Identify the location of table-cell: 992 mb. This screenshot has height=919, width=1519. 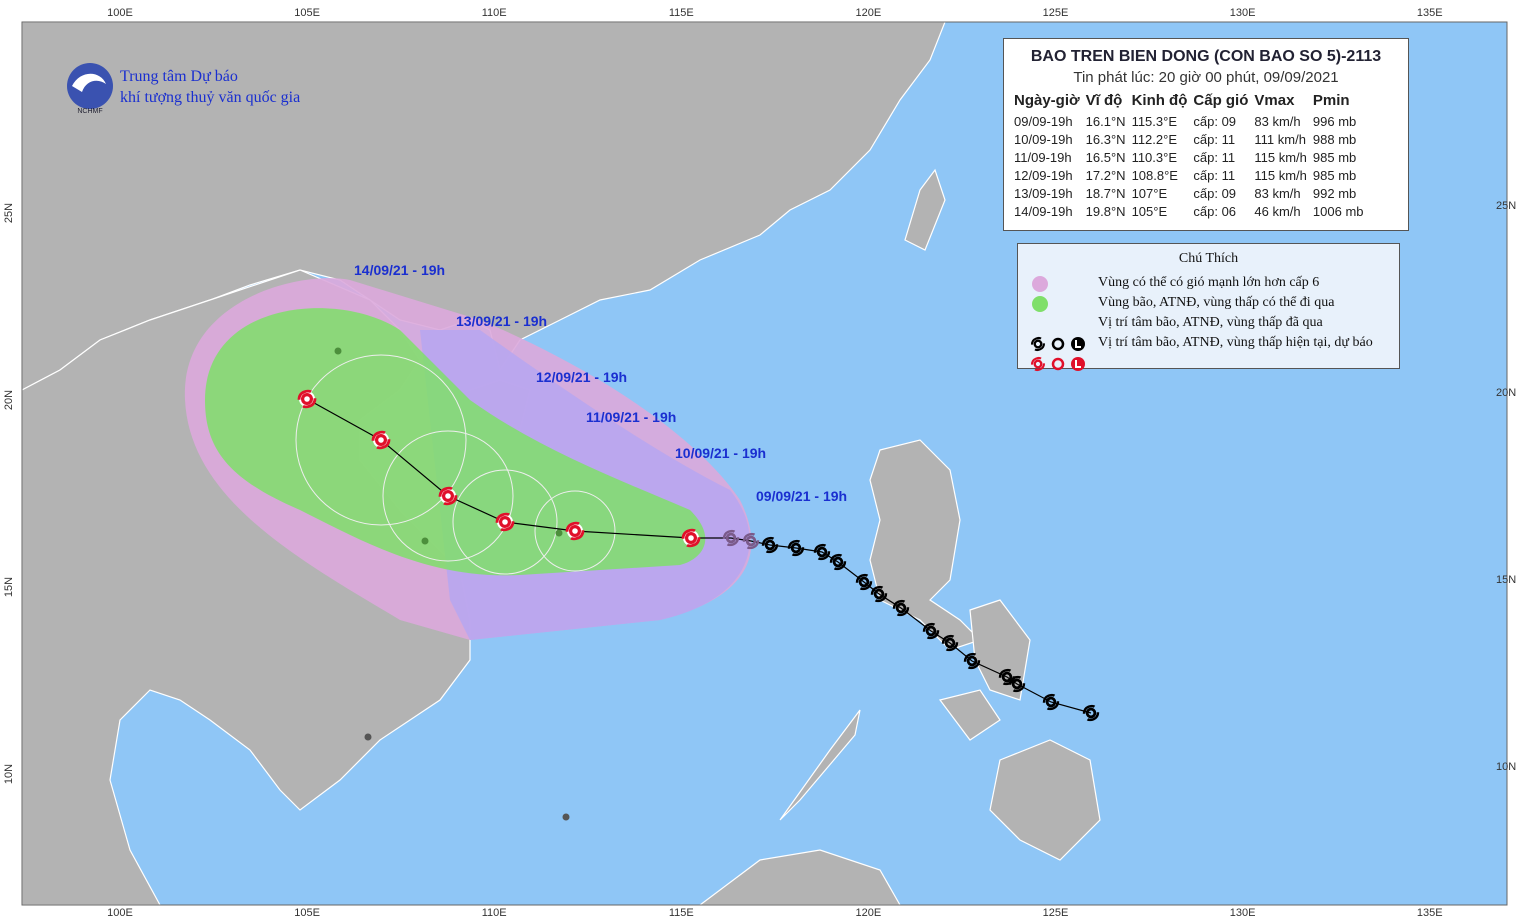
(1334, 193).